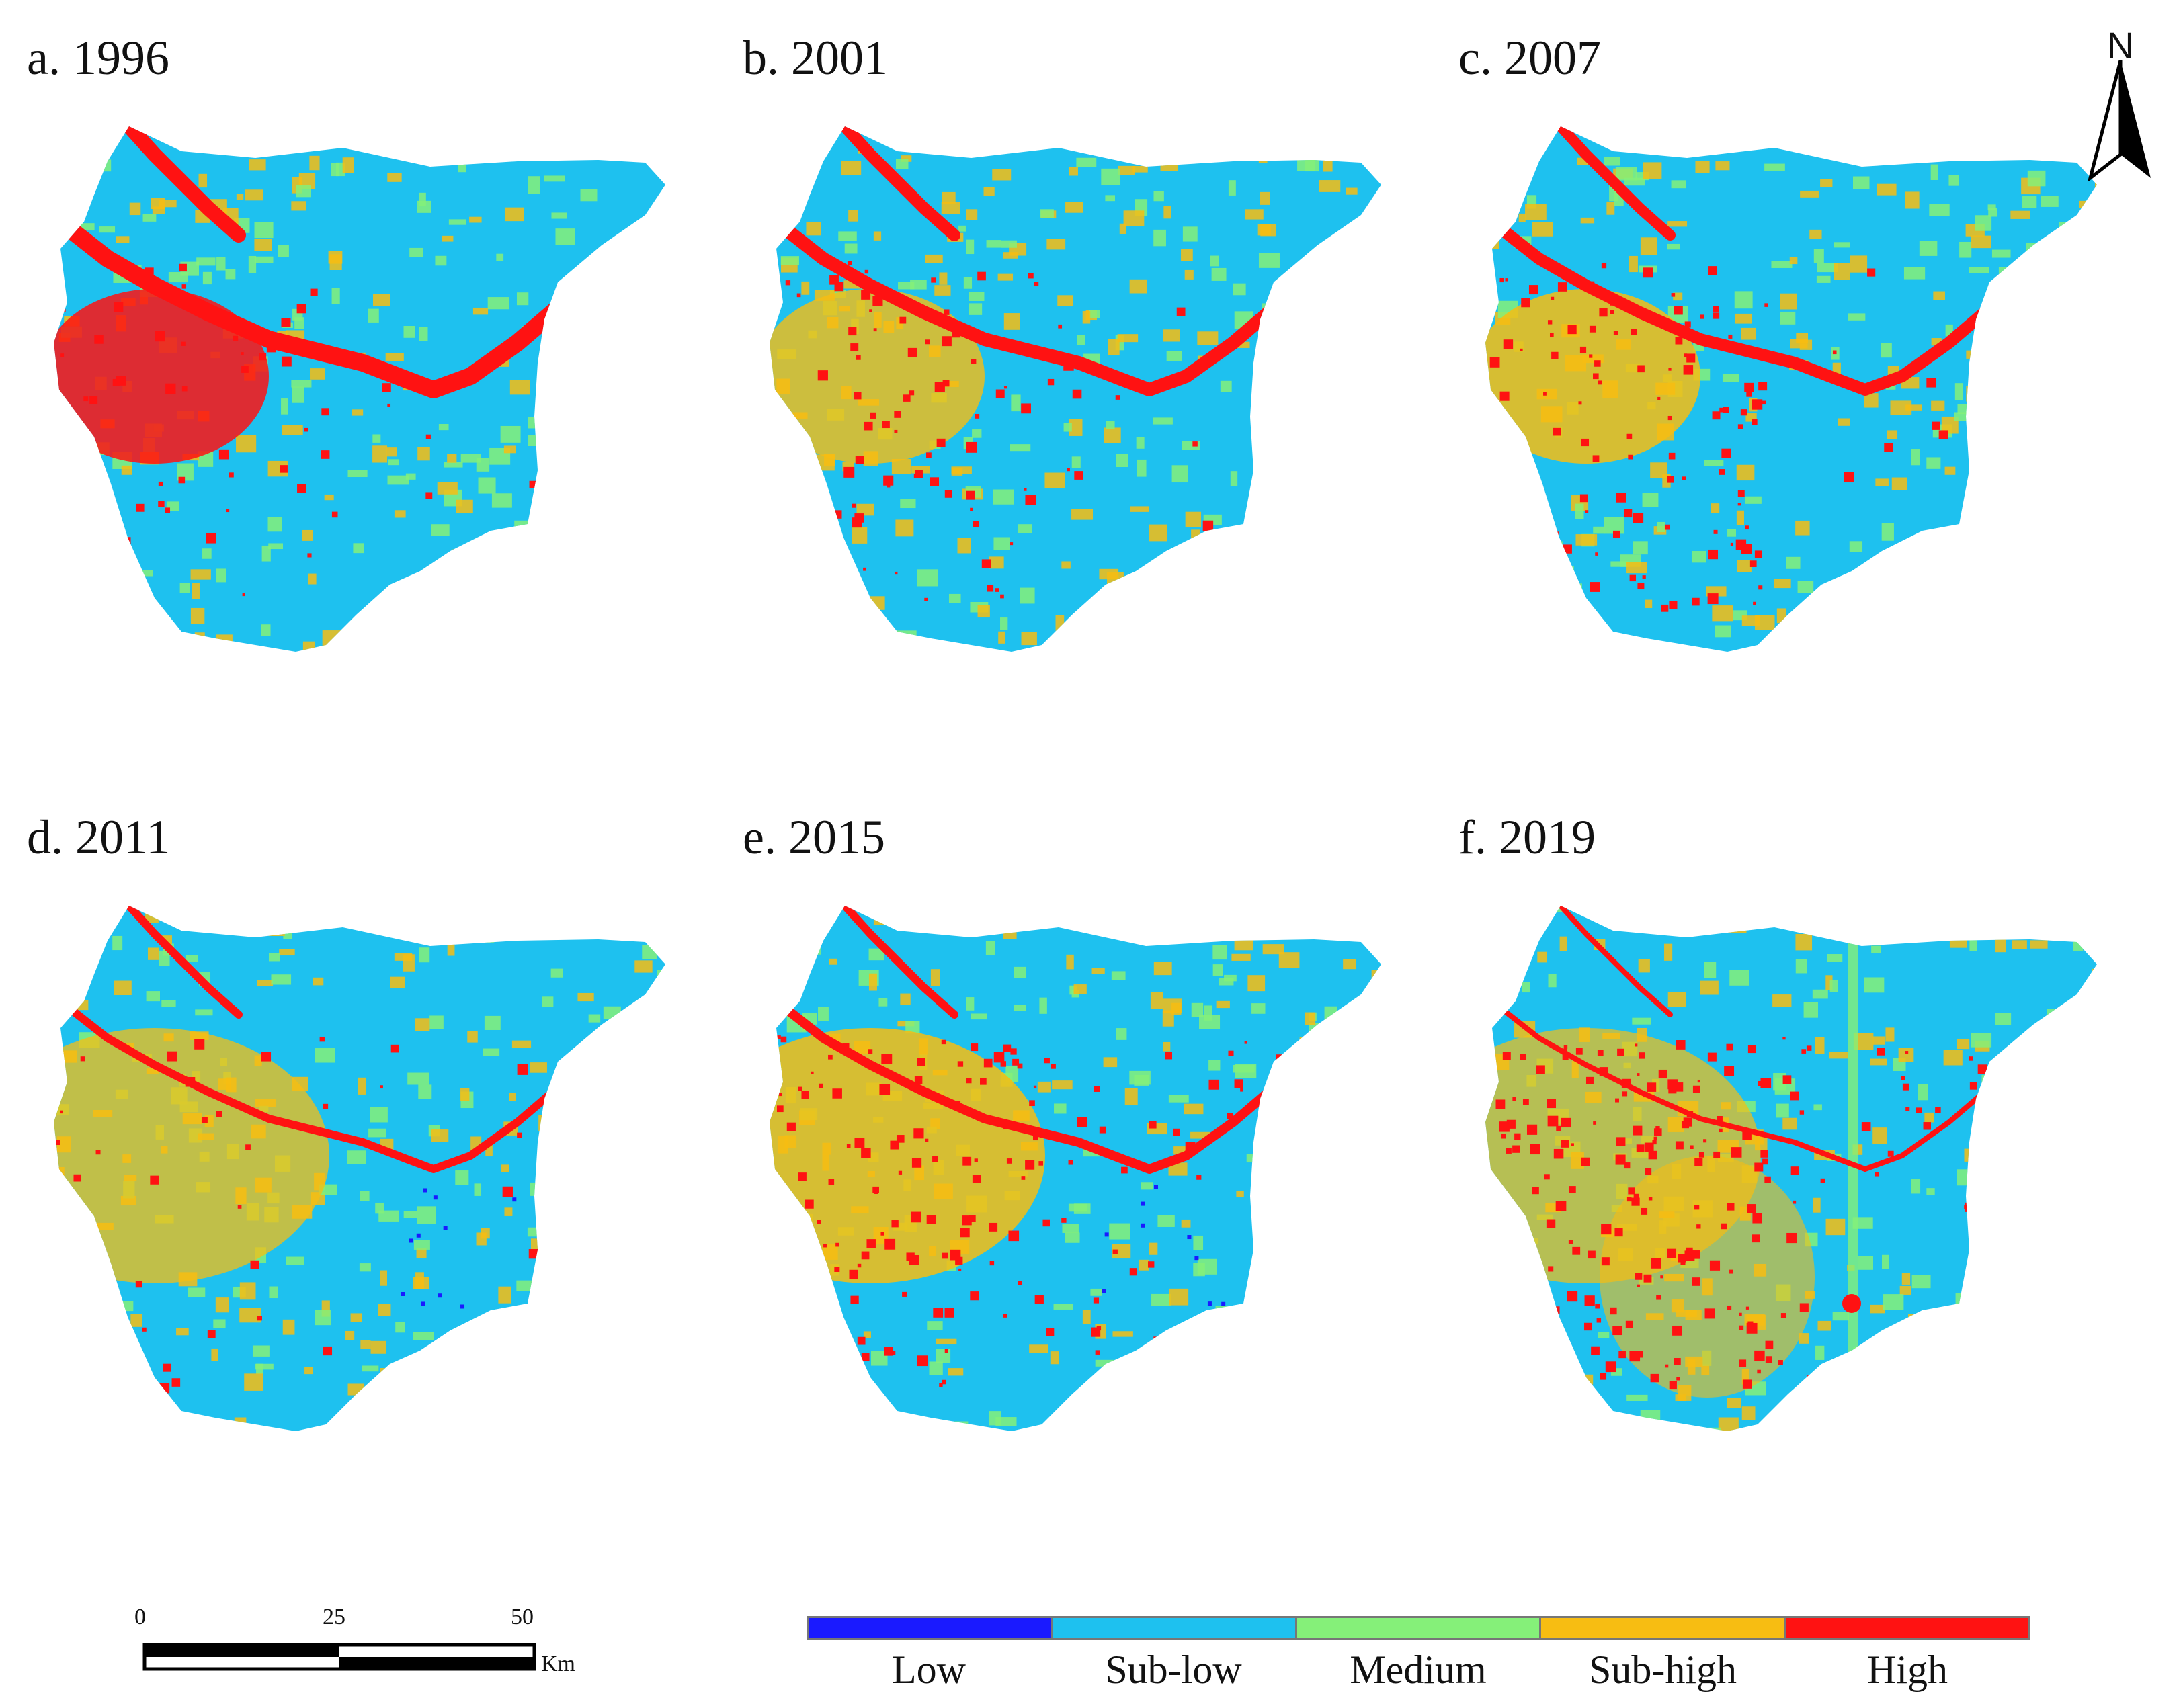 The height and width of the screenshot is (1708, 2183). I want to click on legend-label-low: Low, so click(929, 1670).